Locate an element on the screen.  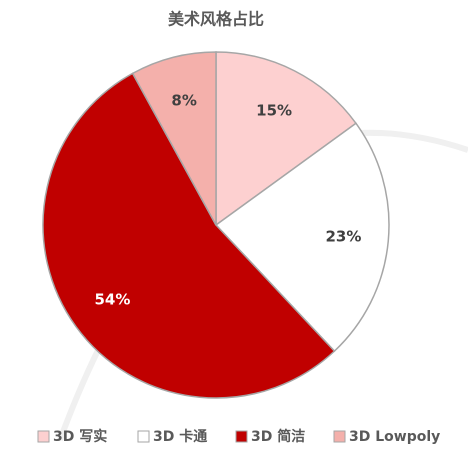
legend-label: 3D 写实 is located at coordinates (80, 436).